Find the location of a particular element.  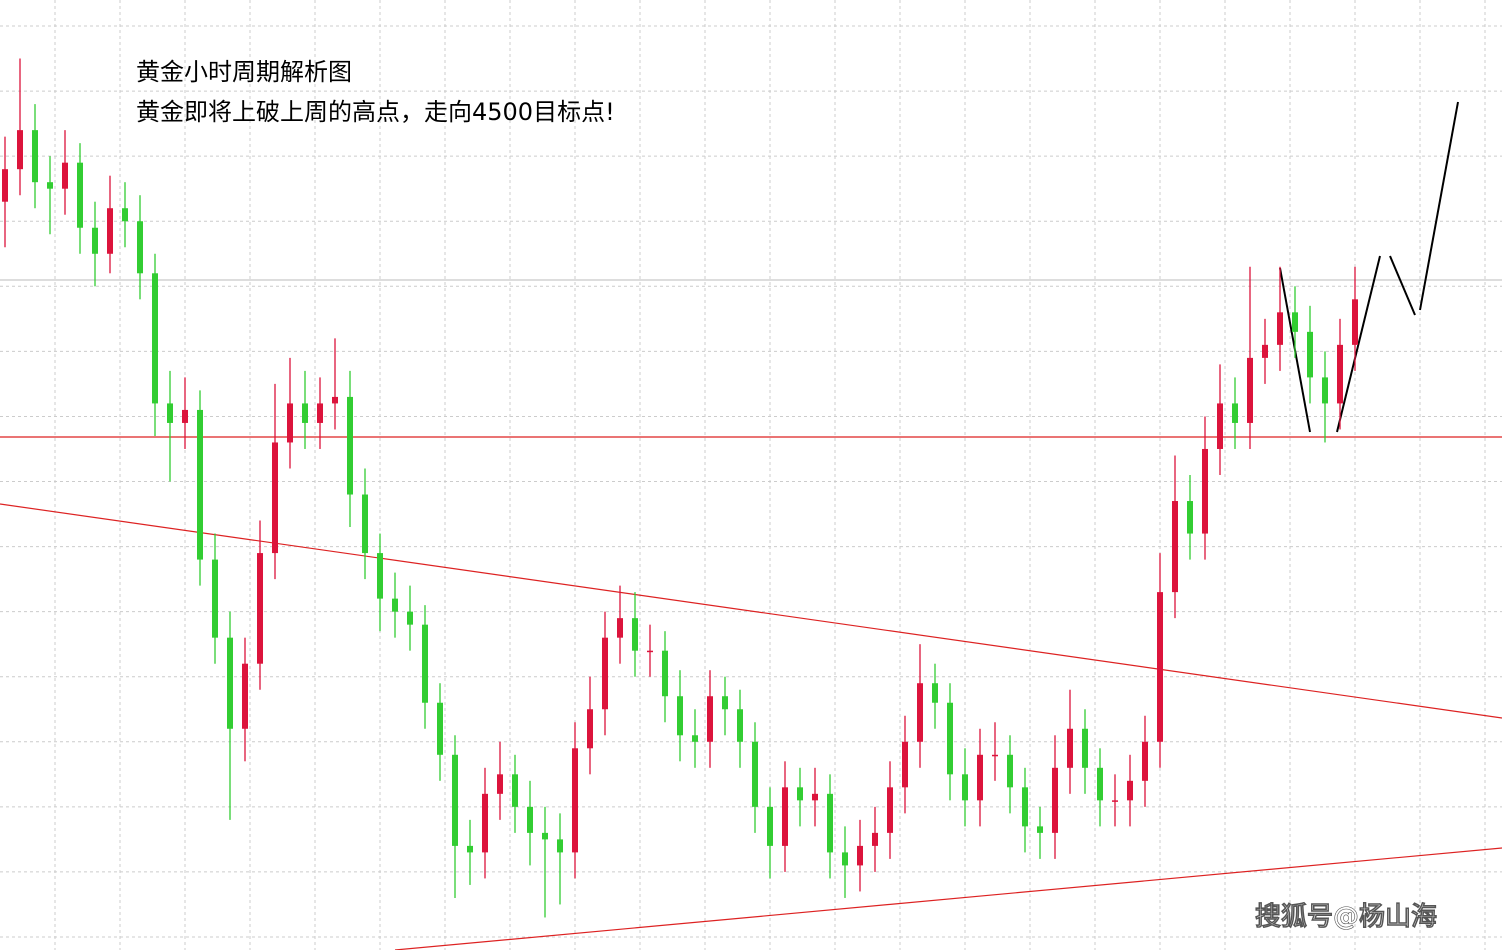

chart-title: 黄金小时周期解析图 is located at coordinates (244, 72).